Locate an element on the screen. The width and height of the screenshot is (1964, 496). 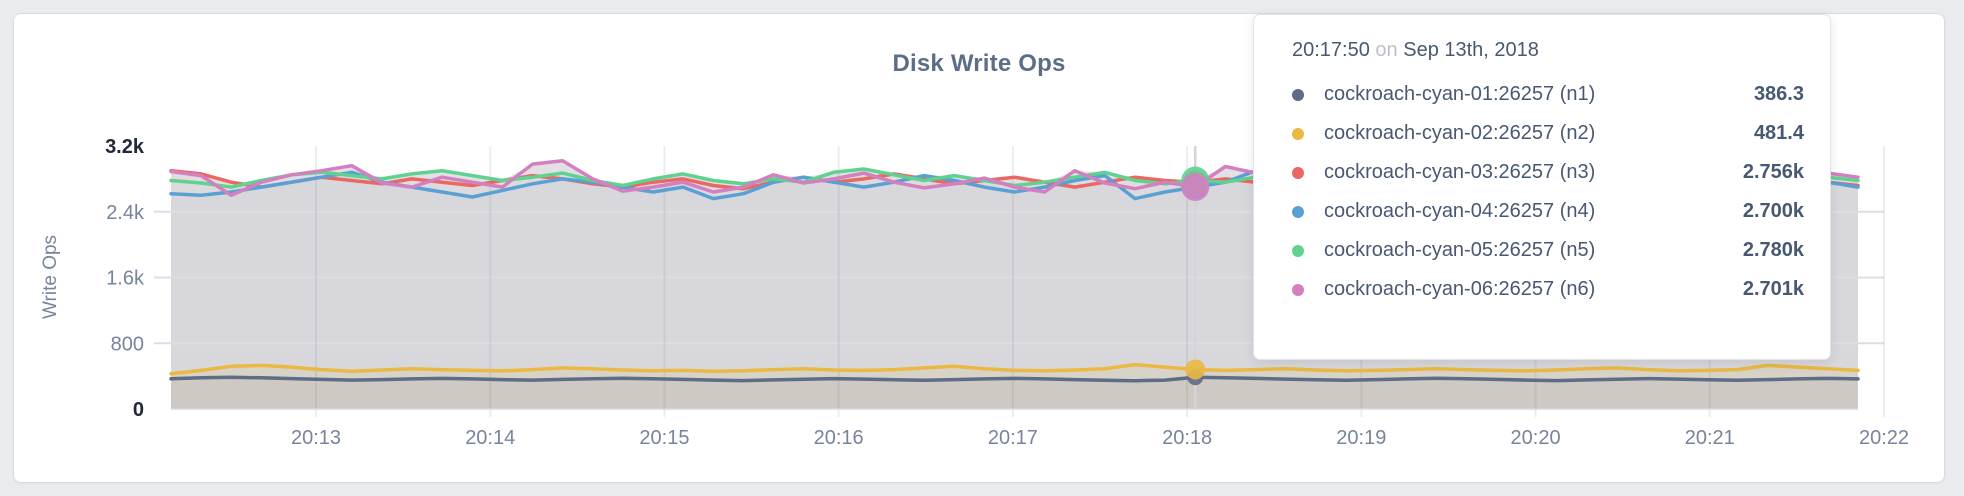
series-line-n2 is located at coordinates (1014, 369).